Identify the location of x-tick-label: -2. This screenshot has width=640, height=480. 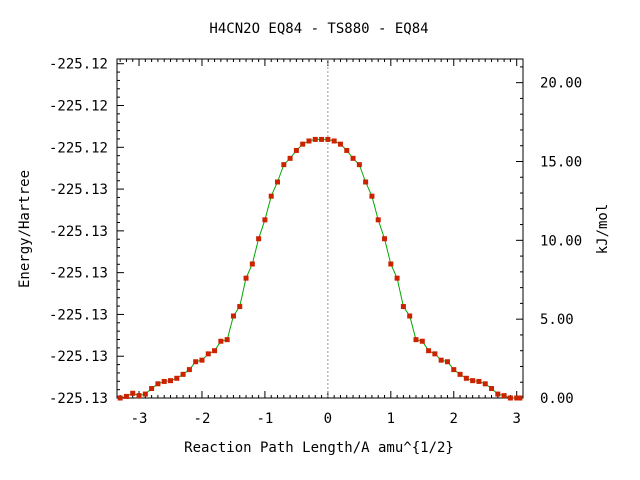
(202, 419).